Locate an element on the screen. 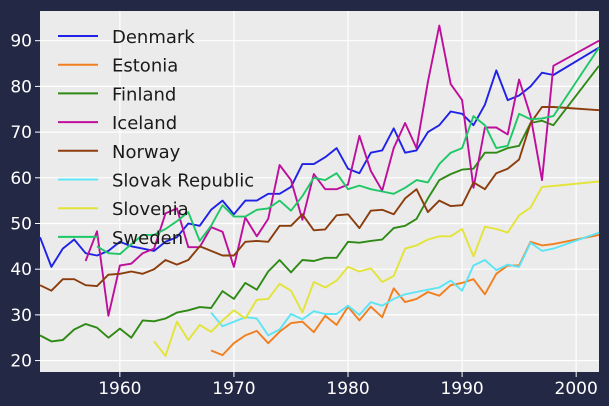 The width and height of the screenshot is (609, 406). x-tick-label: 2000 is located at coordinates (576, 389).